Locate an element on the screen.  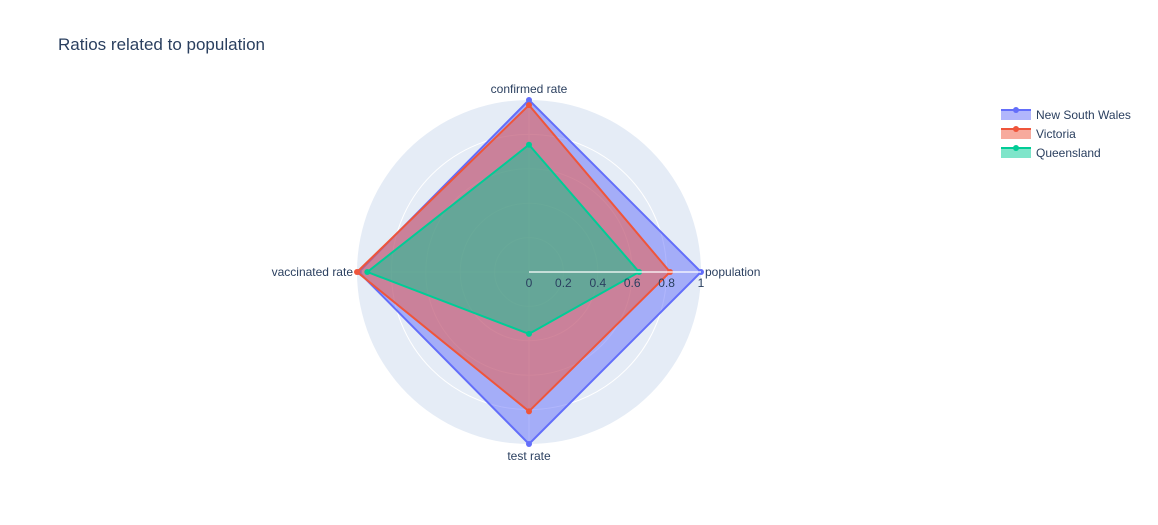
legend-item-new-south-wales: New South Wales is located at coordinates (1066, 114).